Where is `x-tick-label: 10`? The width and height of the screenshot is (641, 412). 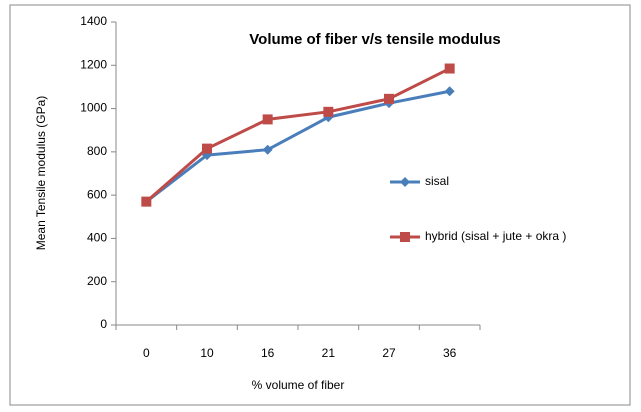 x-tick-label: 10 is located at coordinates (207, 353).